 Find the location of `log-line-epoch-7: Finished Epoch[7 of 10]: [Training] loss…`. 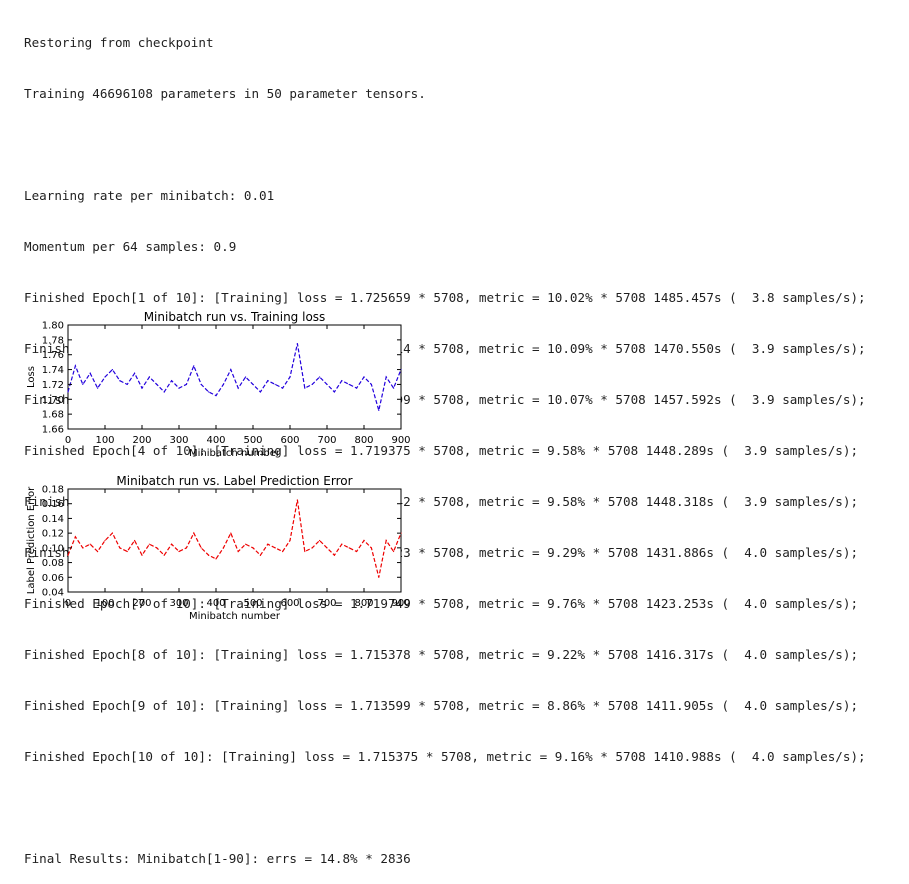

log-line-epoch-7: Finished Epoch[7 of 10]: [Training] loss… is located at coordinates (441, 603).